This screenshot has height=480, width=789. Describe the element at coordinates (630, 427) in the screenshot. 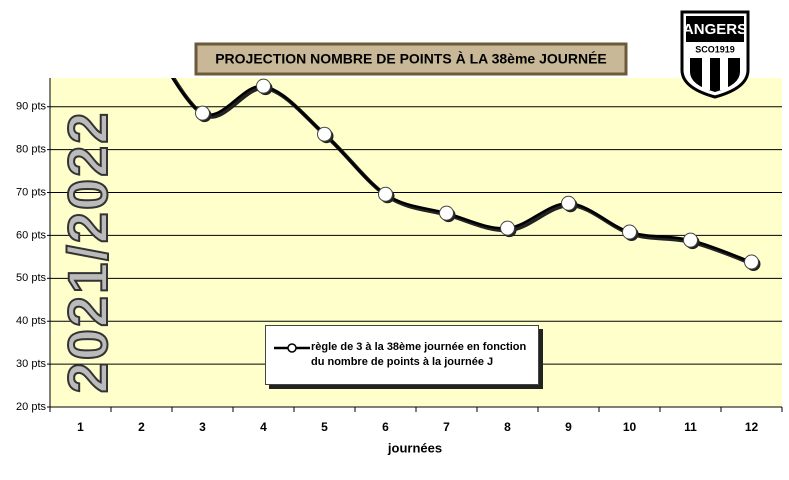

I see `x-tick-label: 10` at that location.